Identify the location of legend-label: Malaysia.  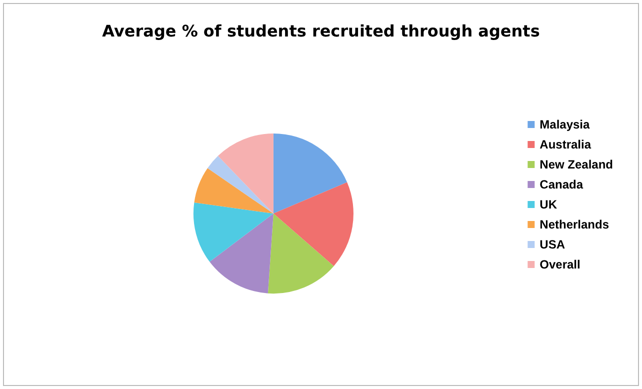
(565, 125).